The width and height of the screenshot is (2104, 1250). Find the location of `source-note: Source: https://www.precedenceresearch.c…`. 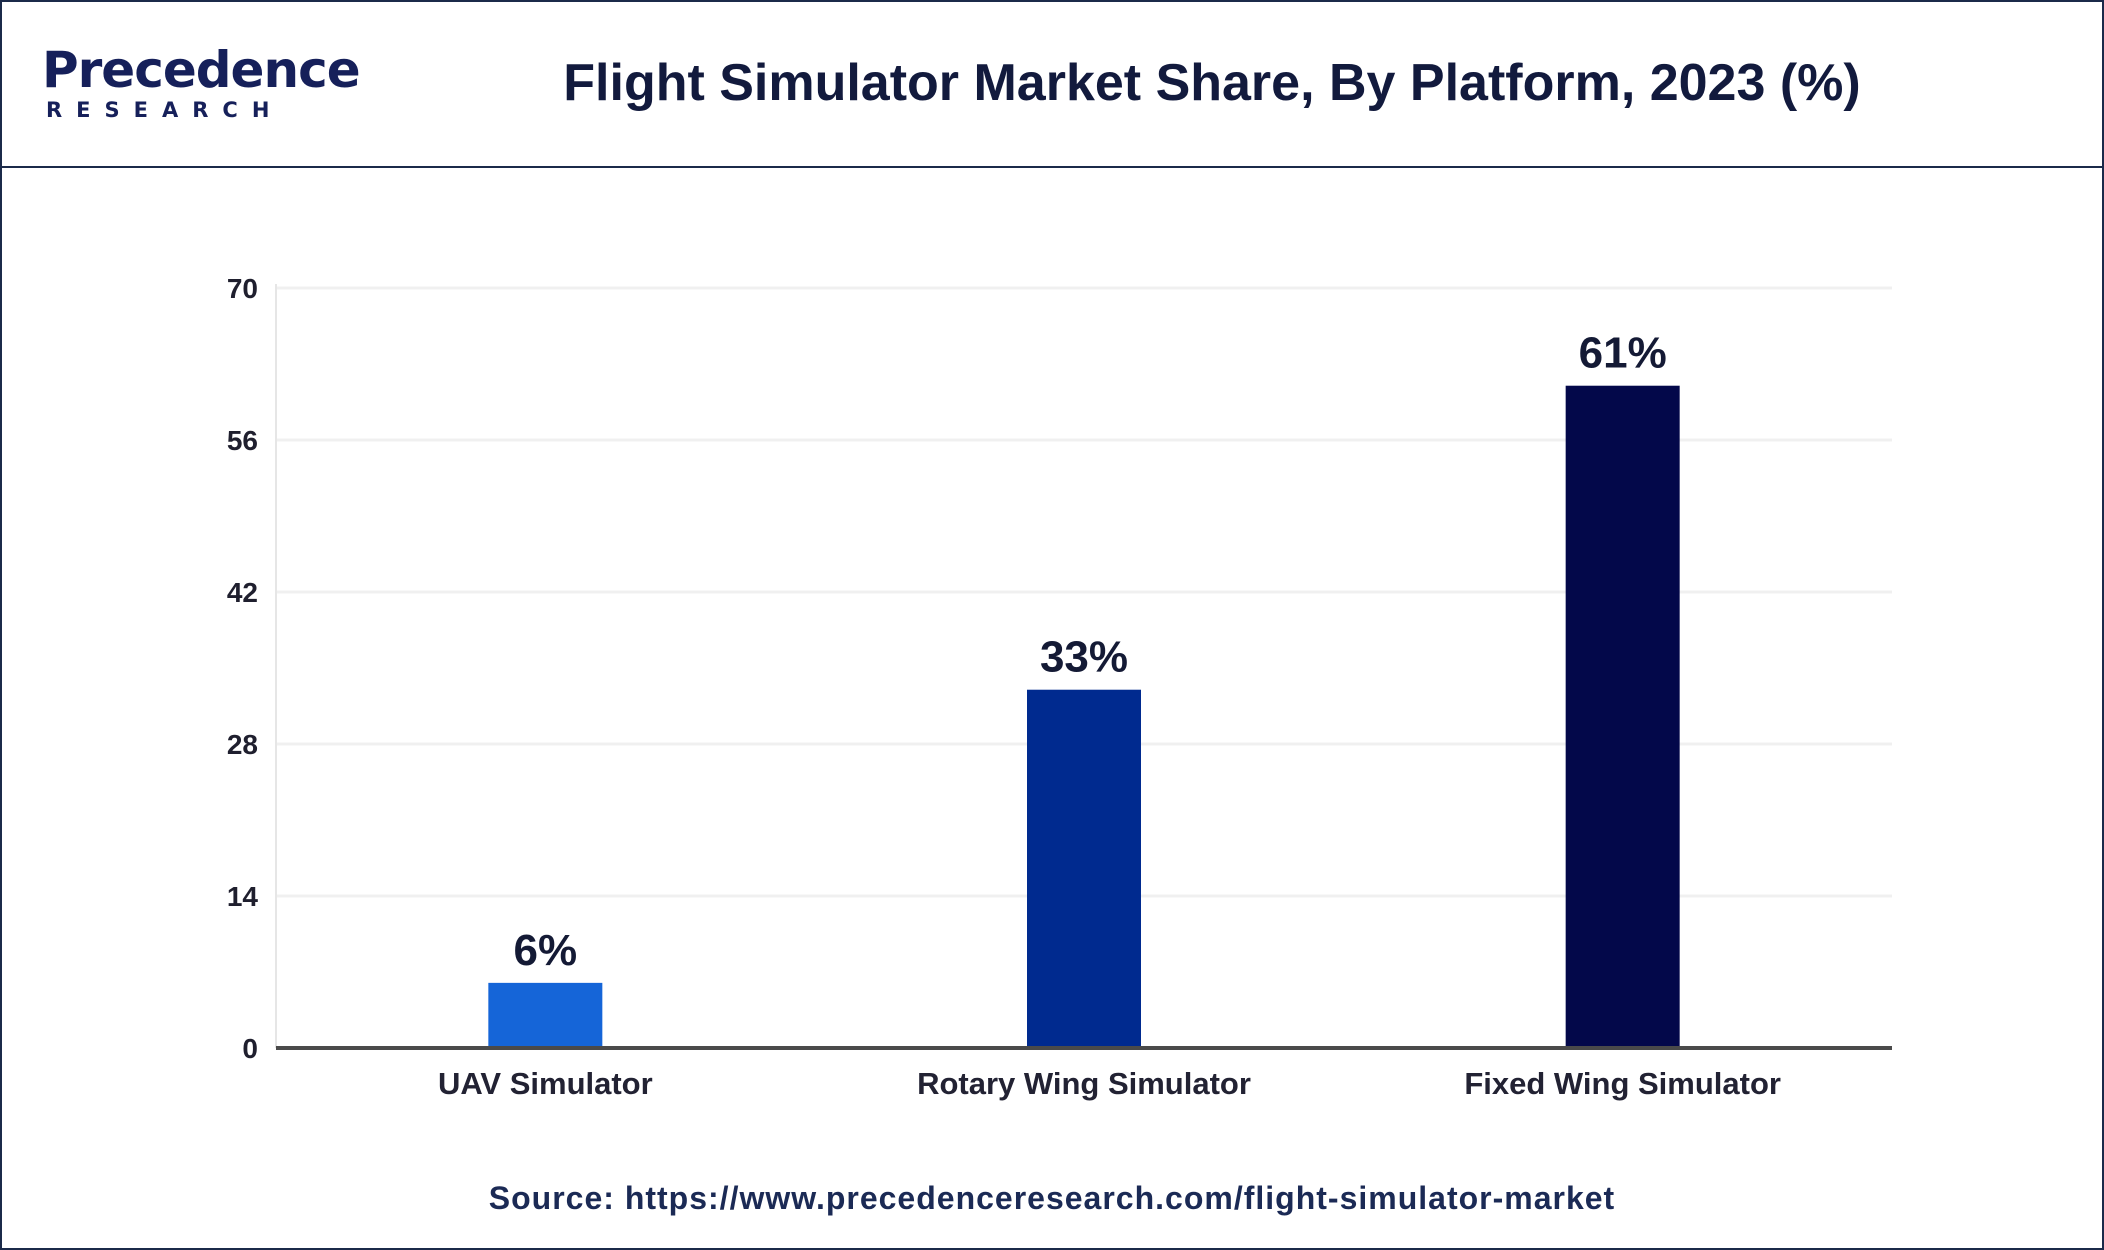

source-note: Source: https://www.precedenceresearch.c… is located at coordinates (1052, 1198).